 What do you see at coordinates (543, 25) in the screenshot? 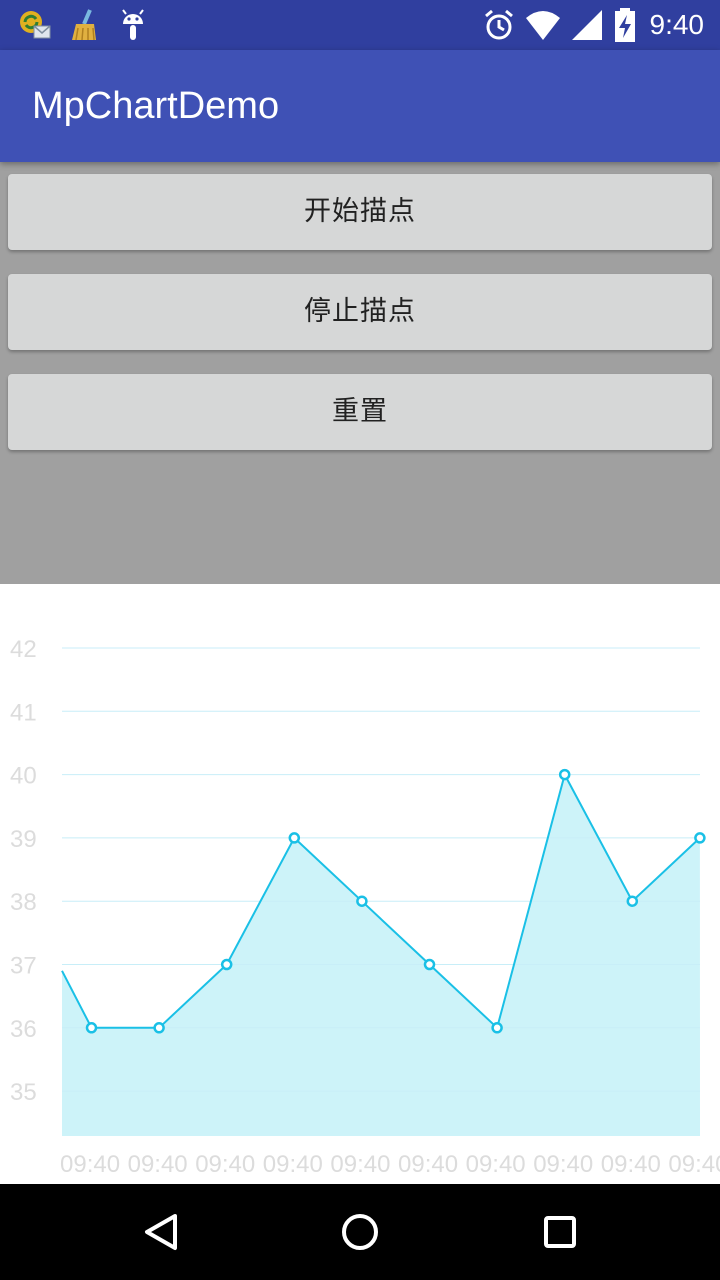
I see `wifi-icon` at bounding box center [543, 25].